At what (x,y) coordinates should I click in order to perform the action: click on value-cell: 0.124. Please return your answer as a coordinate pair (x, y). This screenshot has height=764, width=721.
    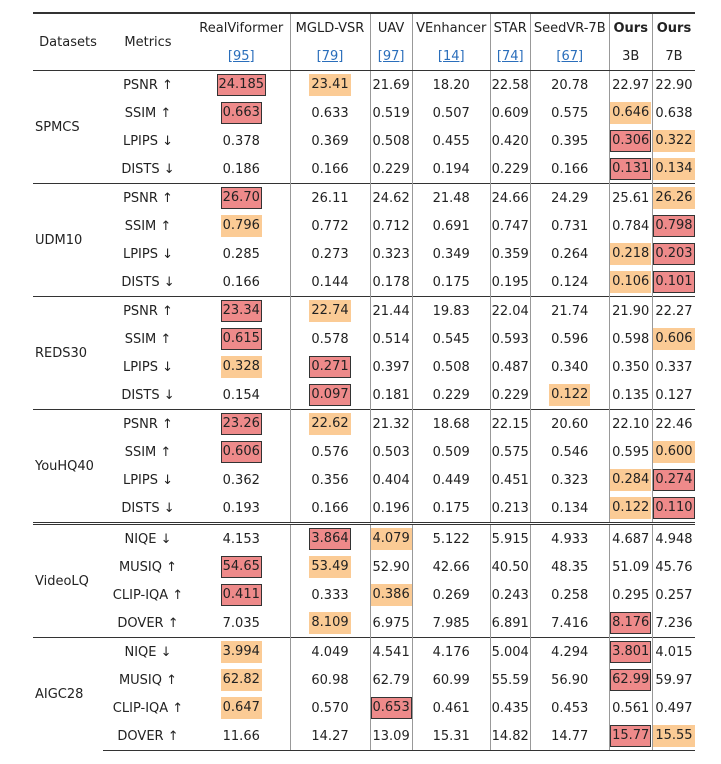
    Looking at the image, I should click on (569, 282).